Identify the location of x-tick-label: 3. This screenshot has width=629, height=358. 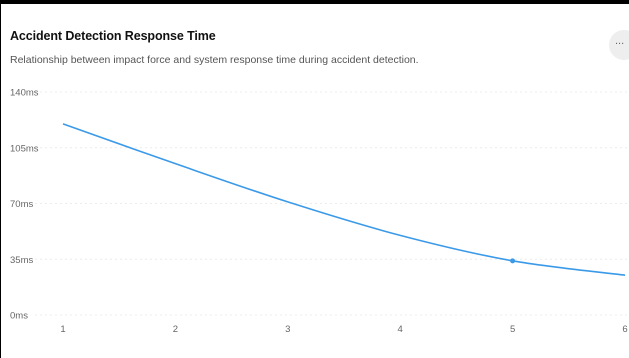
(287, 329).